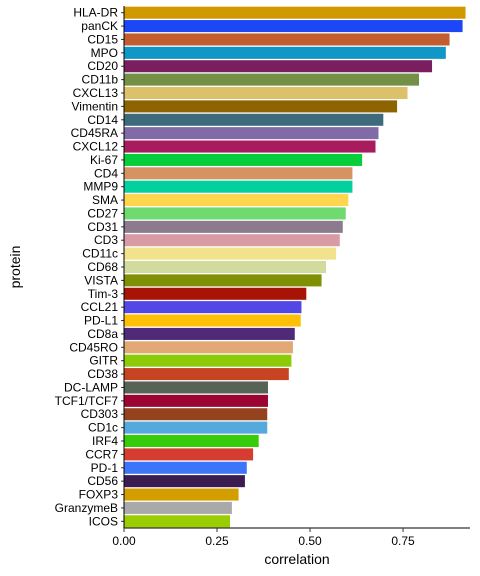 The image size is (480, 576). I want to click on x-tick-label: 0.50, so click(310, 541).